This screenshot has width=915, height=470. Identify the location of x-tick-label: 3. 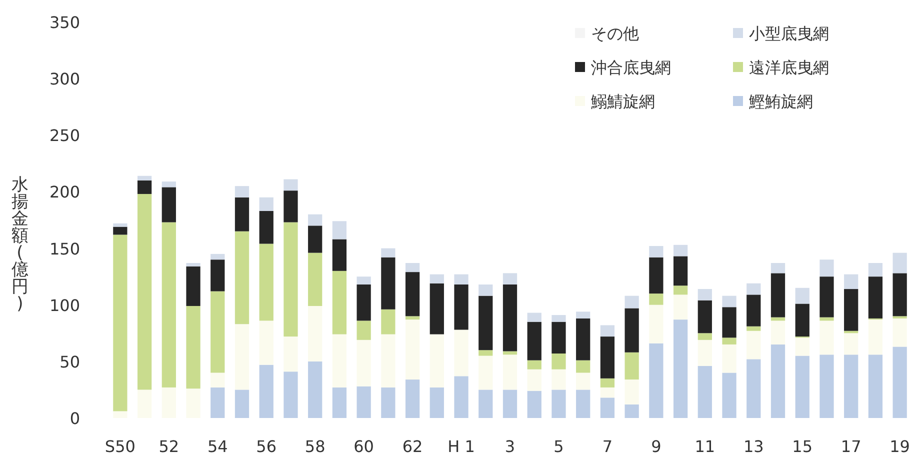
(510, 446).